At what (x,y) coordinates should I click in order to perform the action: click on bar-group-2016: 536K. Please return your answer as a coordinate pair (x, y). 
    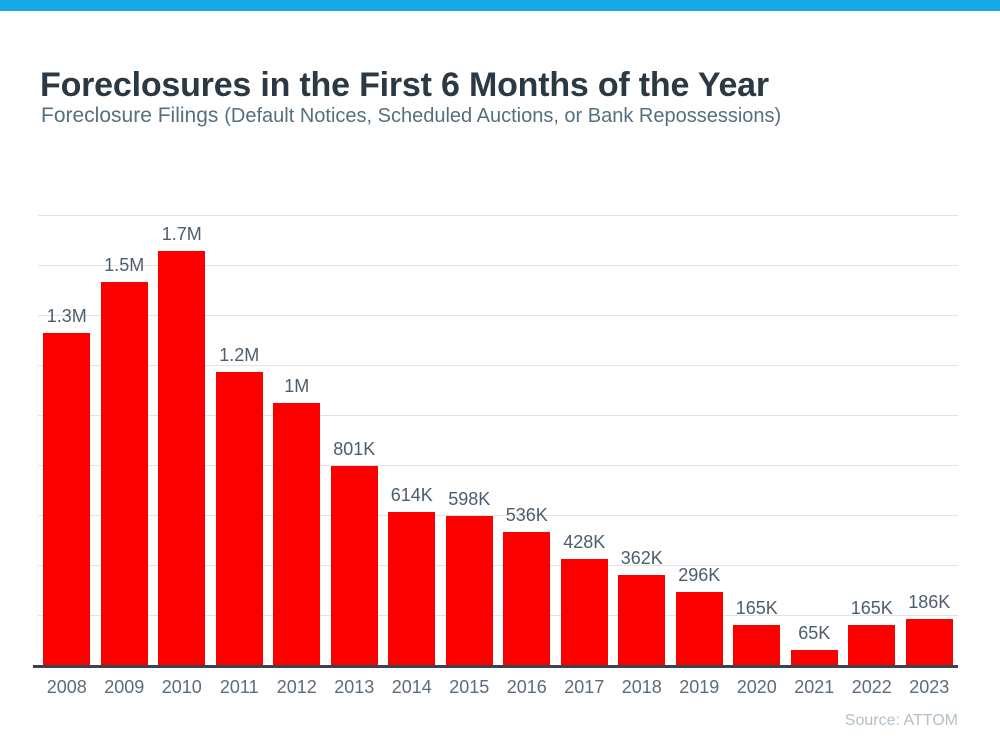
    Looking at the image, I should click on (527, 441).